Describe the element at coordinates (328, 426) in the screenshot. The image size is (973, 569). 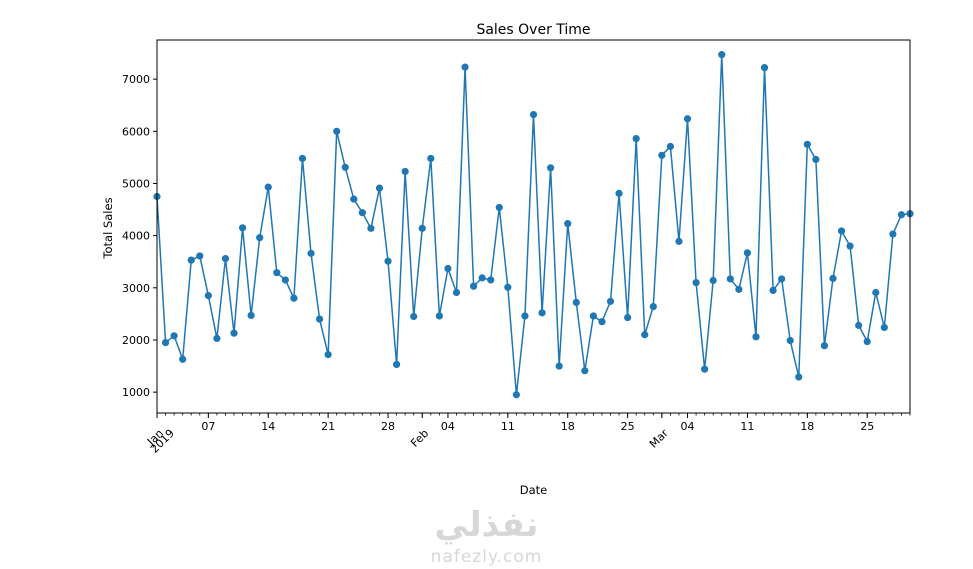
I see `x-tick-label: 21` at that location.